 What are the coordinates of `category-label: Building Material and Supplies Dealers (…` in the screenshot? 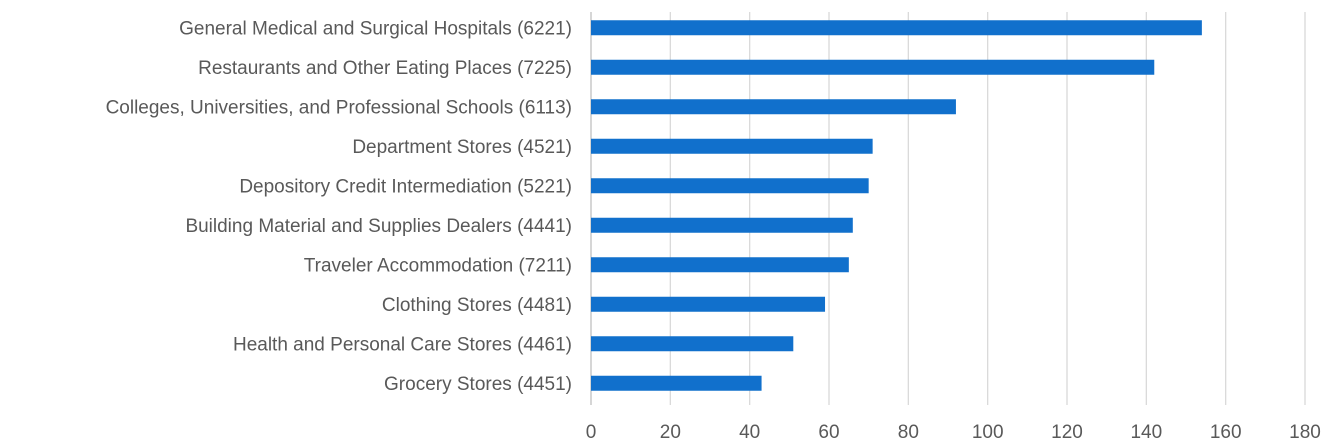 It's located at (378, 226).